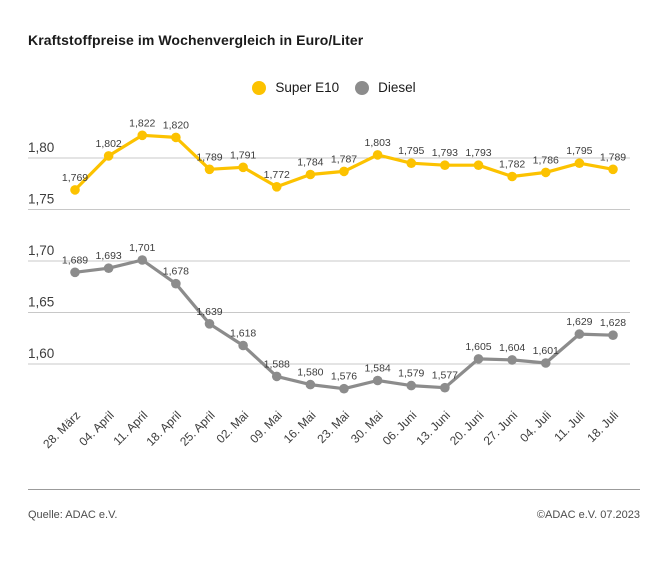  What do you see at coordinates (41, 250) in the screenshot?
I see `y-axis-tick-label: 1,70` at bounding box center [41, 250].